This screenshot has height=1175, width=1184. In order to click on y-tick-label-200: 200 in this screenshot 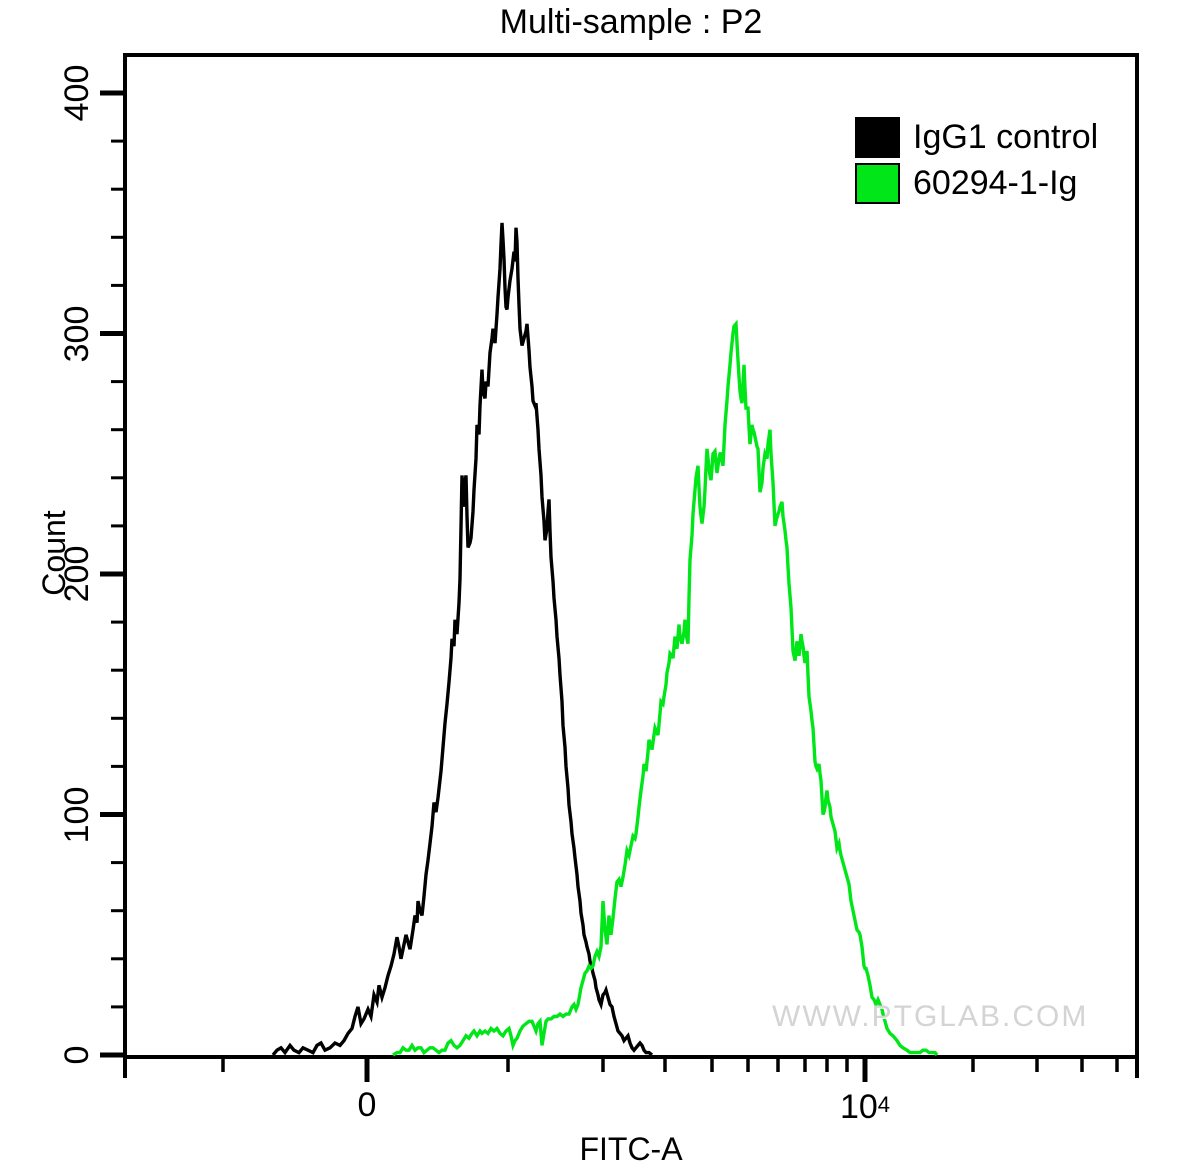, I will do `click(77, 574)`.